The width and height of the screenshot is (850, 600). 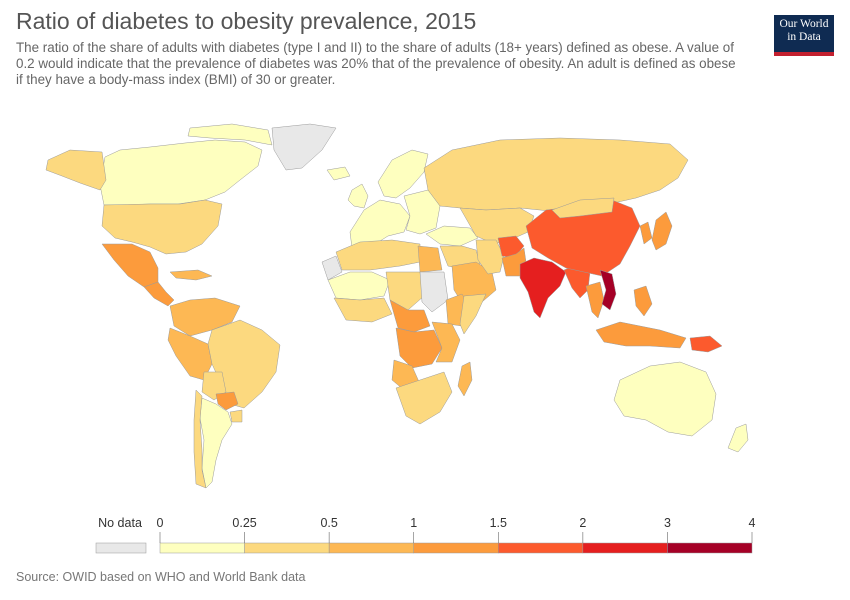 What do you see at coordinates (498, 523) in the screenshot?
I see `legend-tick-label-4: 1.5` at bounding box center [498, 523].